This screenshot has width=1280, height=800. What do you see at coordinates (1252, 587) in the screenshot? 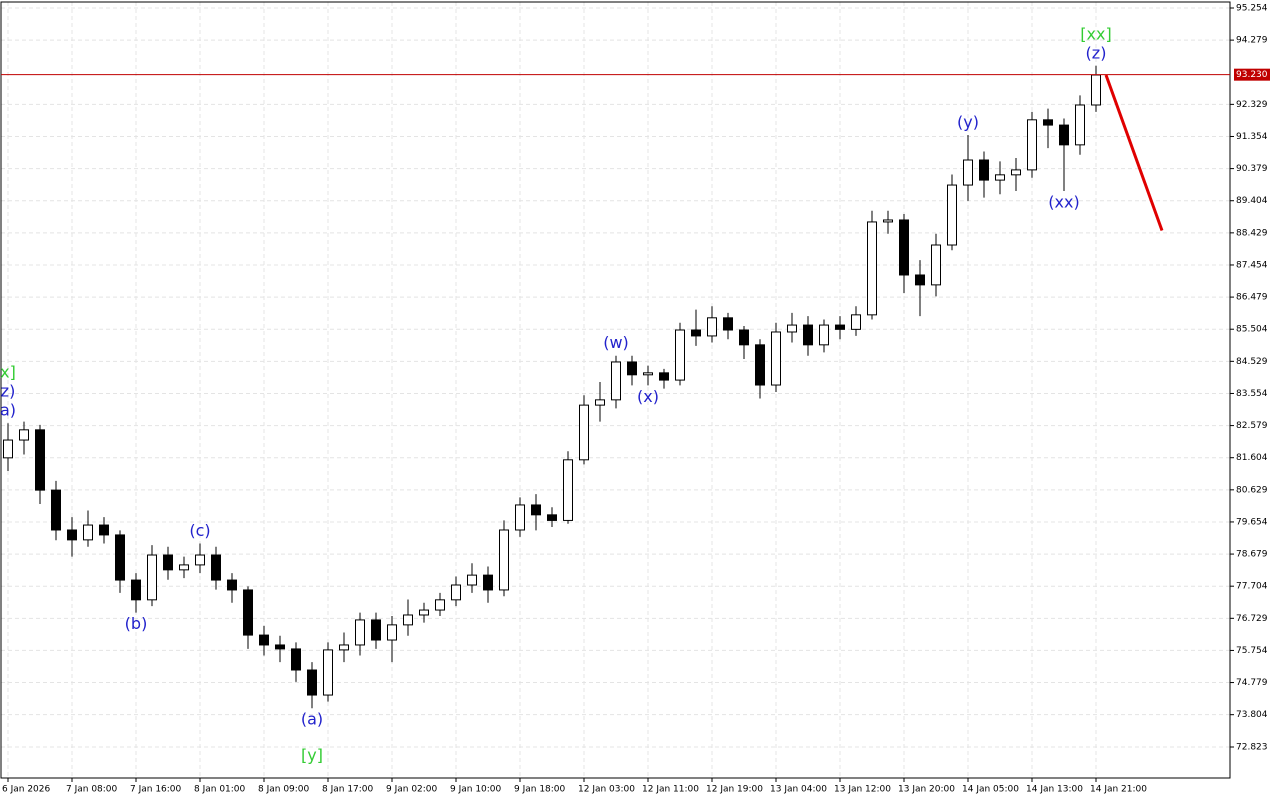
I see `y-tick-label: 77.704` at bounding box center [1252, 587].